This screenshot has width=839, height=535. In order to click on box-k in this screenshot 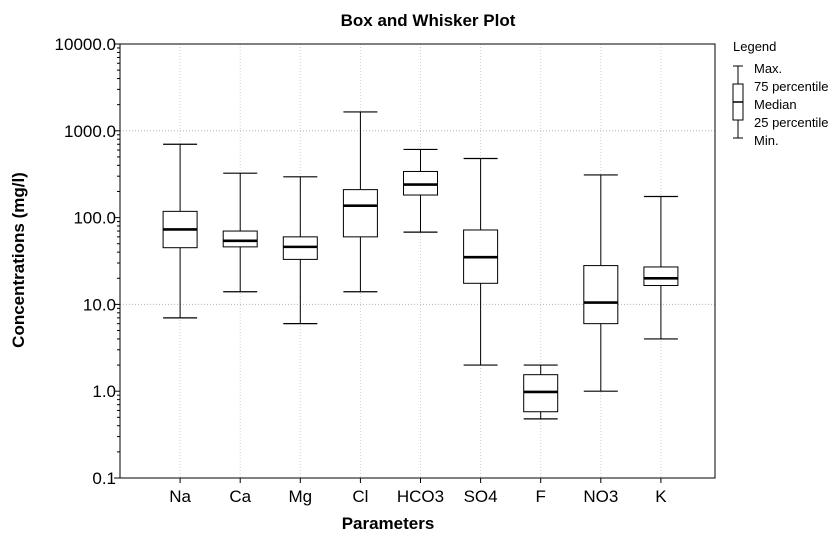, I will do `click(661, 267)`.